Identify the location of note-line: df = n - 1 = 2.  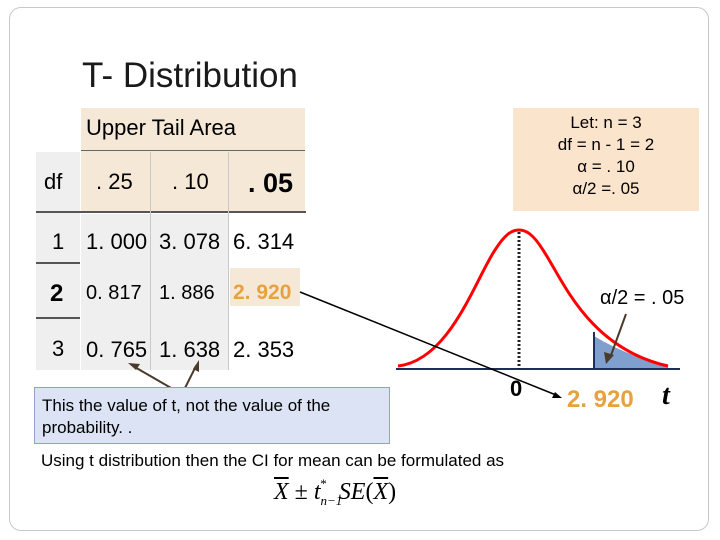
(606, 144).